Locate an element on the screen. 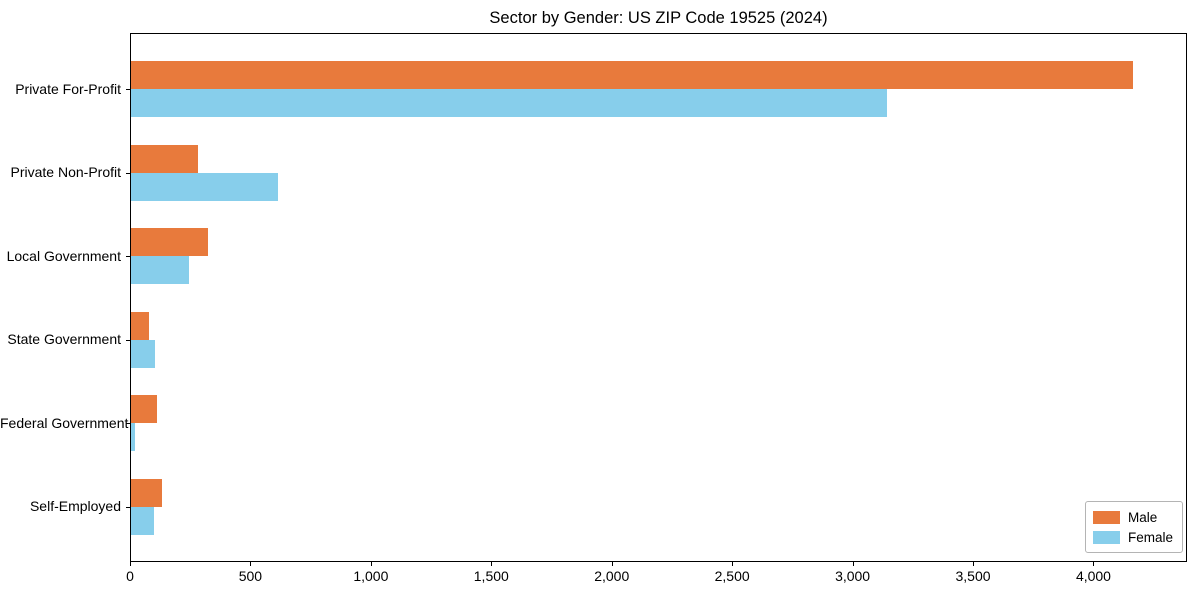 The height and width of the screenshot is (600, 1200). bar-male-federal-government is located at coordinates (144, 409).